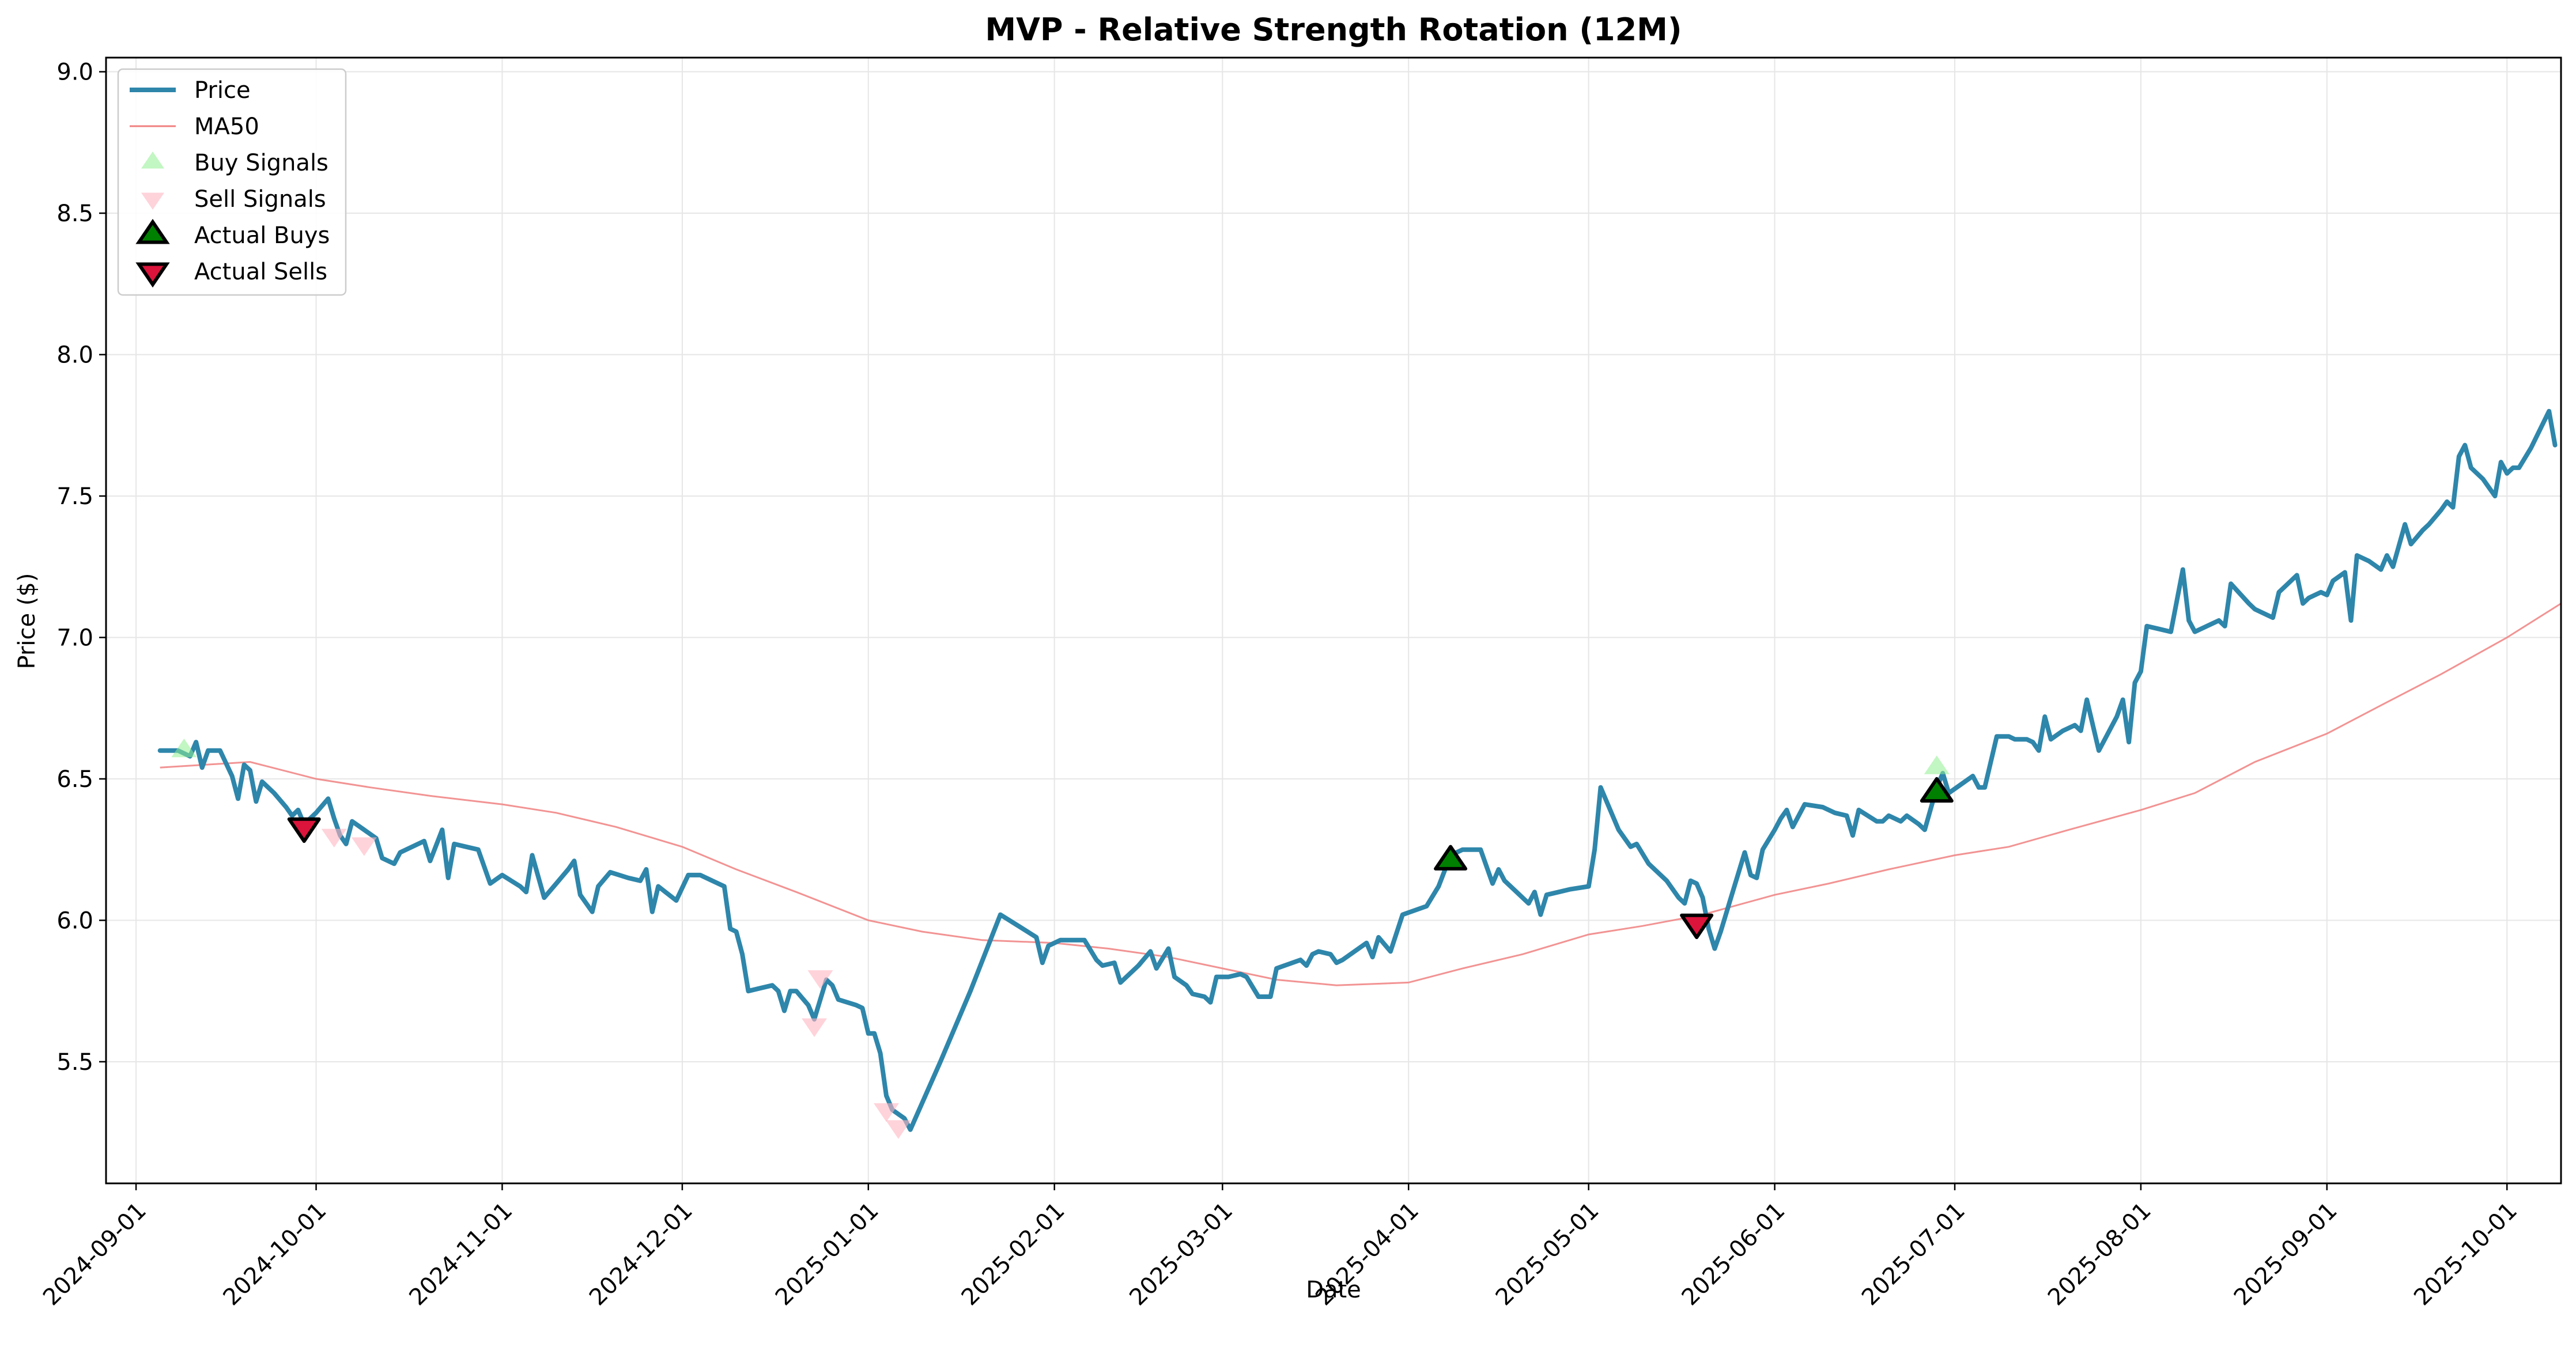 Image resolution: width=2576 pixels, height=1366 pixels. Describe the element at coordinates (75, 1062) in the screenshot. I see `y-tick-label: 5.5` at that location.